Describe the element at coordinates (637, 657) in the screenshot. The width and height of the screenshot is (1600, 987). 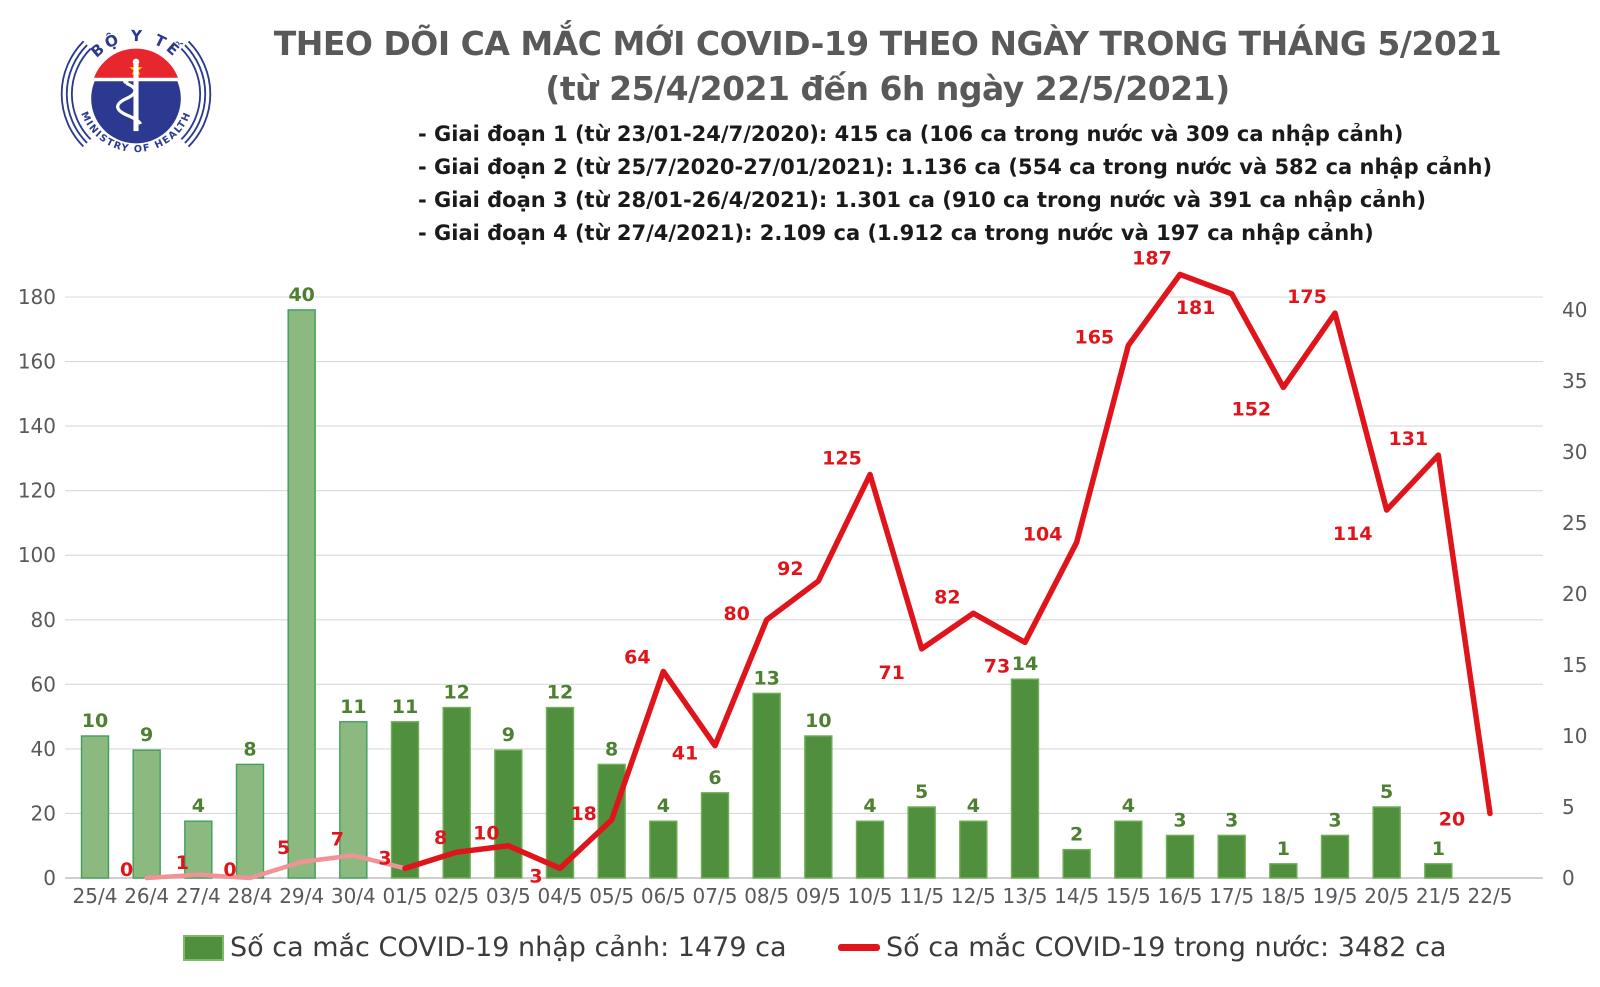
I see `line-value-label: 64` at that location.